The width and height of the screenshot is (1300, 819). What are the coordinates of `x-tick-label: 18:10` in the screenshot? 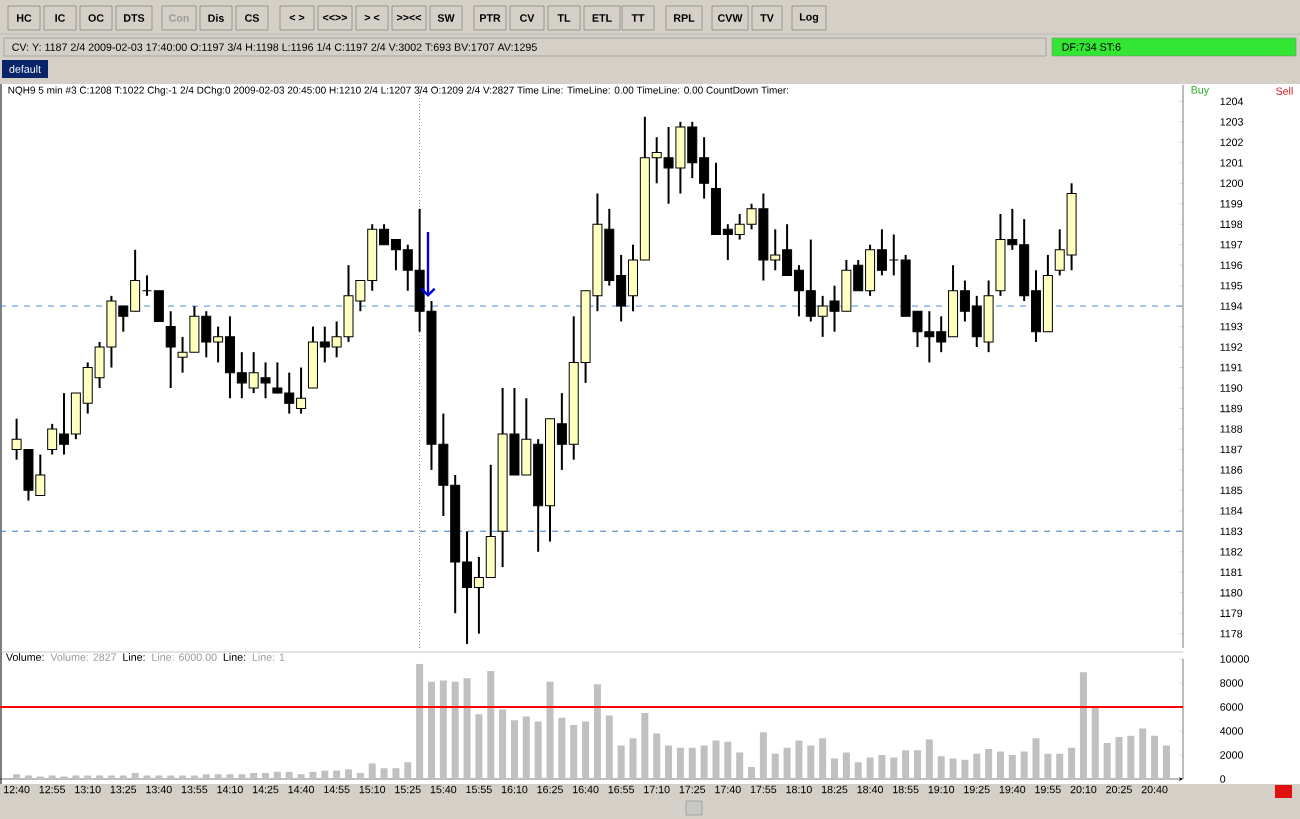 It's located at (799, 789).